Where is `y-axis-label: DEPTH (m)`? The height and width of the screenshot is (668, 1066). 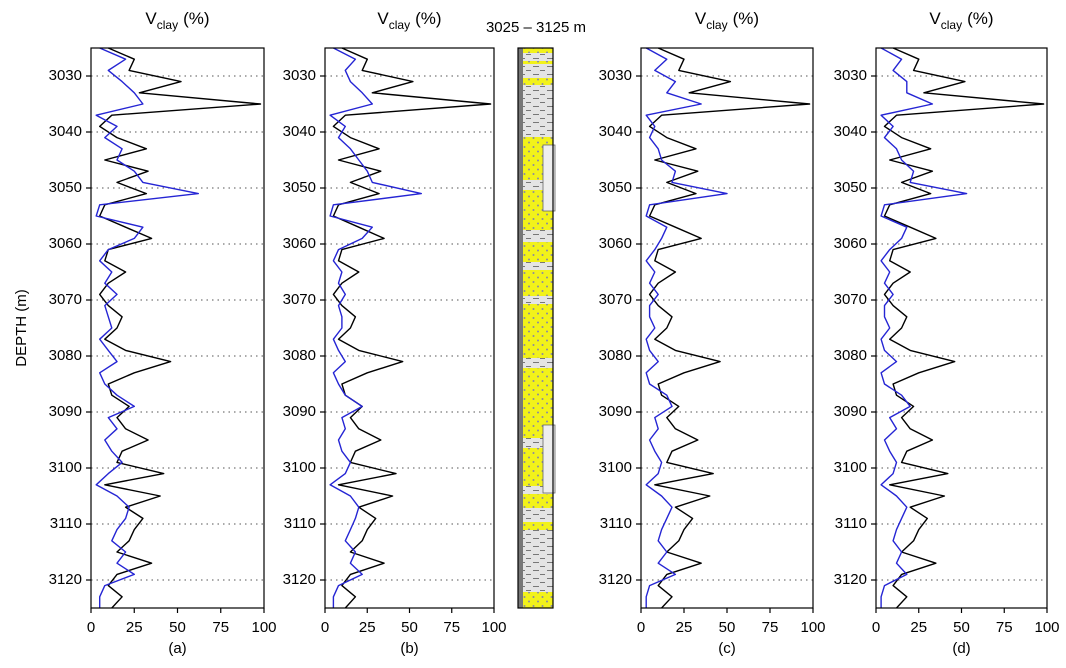
y-axis-label: DEPTH (m) is located at coordinates (21, 328).